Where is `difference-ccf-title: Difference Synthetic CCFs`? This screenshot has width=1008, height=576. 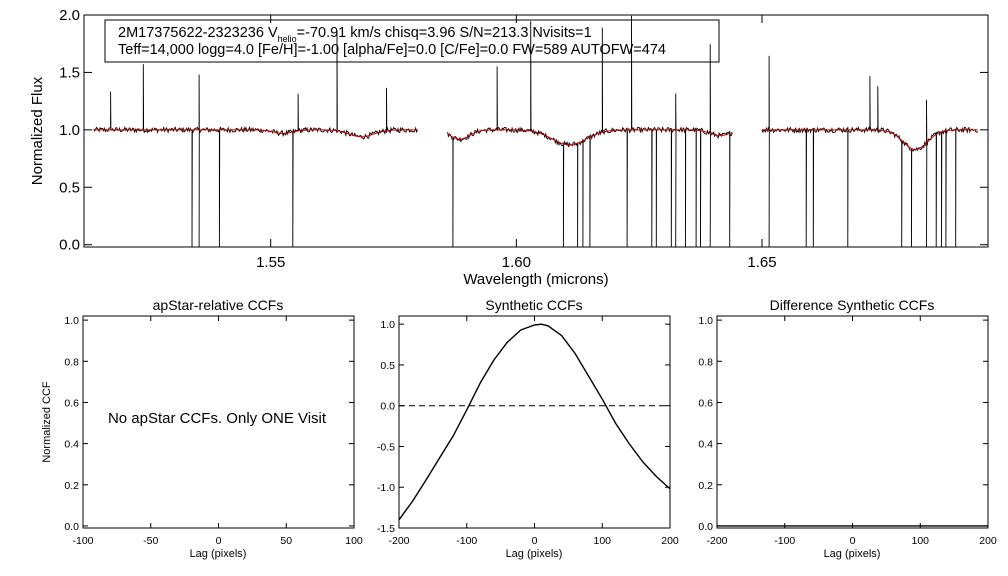 difference-ccf-title: Difference Synthetic CCFs is located at coordinates (852, 305).